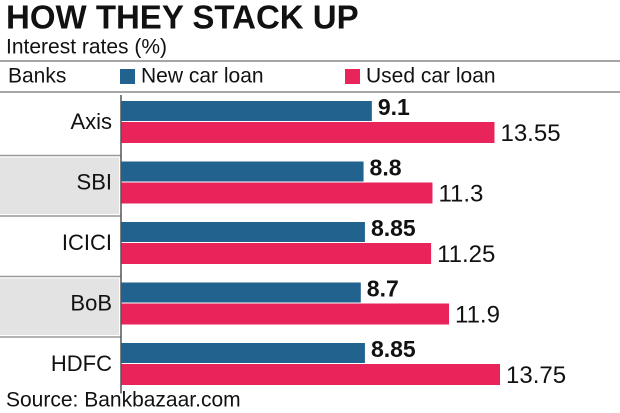 This screenshot has height=413, width=620. Describe the element at coordinates (81, 363) in the screenshot. I see `category-label: HDFC` at that location.